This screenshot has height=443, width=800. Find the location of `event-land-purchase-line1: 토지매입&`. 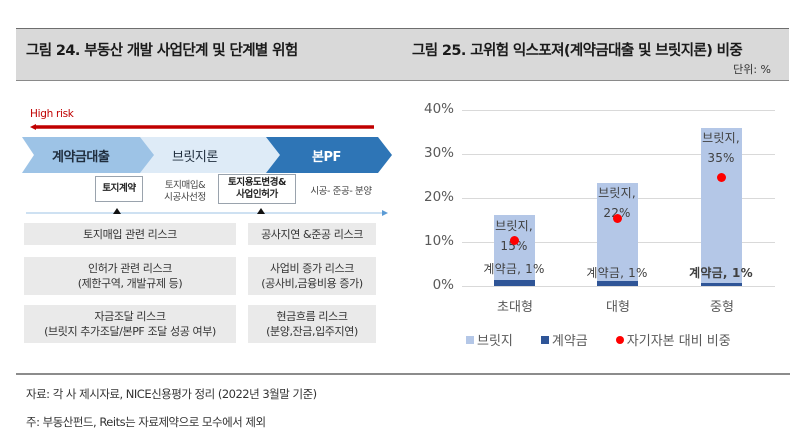

event-land-purchase-line1: 토지매입& is located at coordinates (185, 185).